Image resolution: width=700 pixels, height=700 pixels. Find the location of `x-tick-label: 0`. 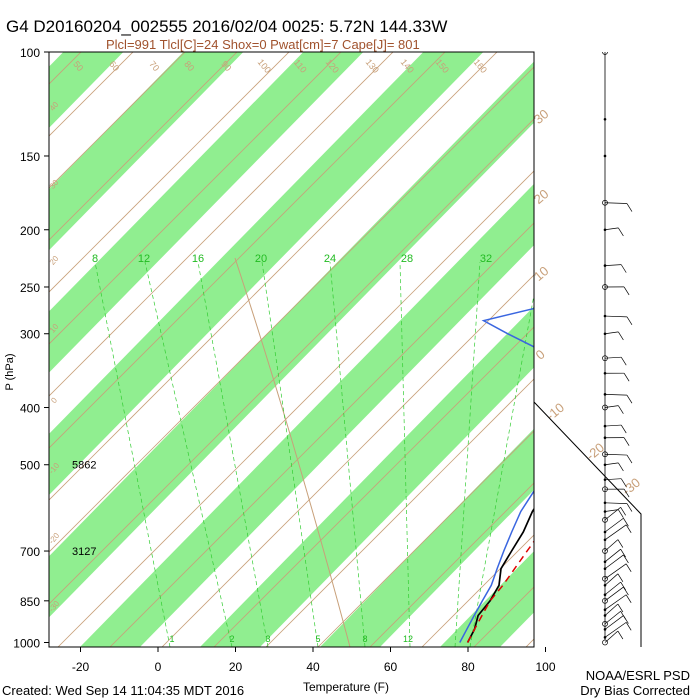

x-tick-label: 0 is located at coordinates (158, 667).